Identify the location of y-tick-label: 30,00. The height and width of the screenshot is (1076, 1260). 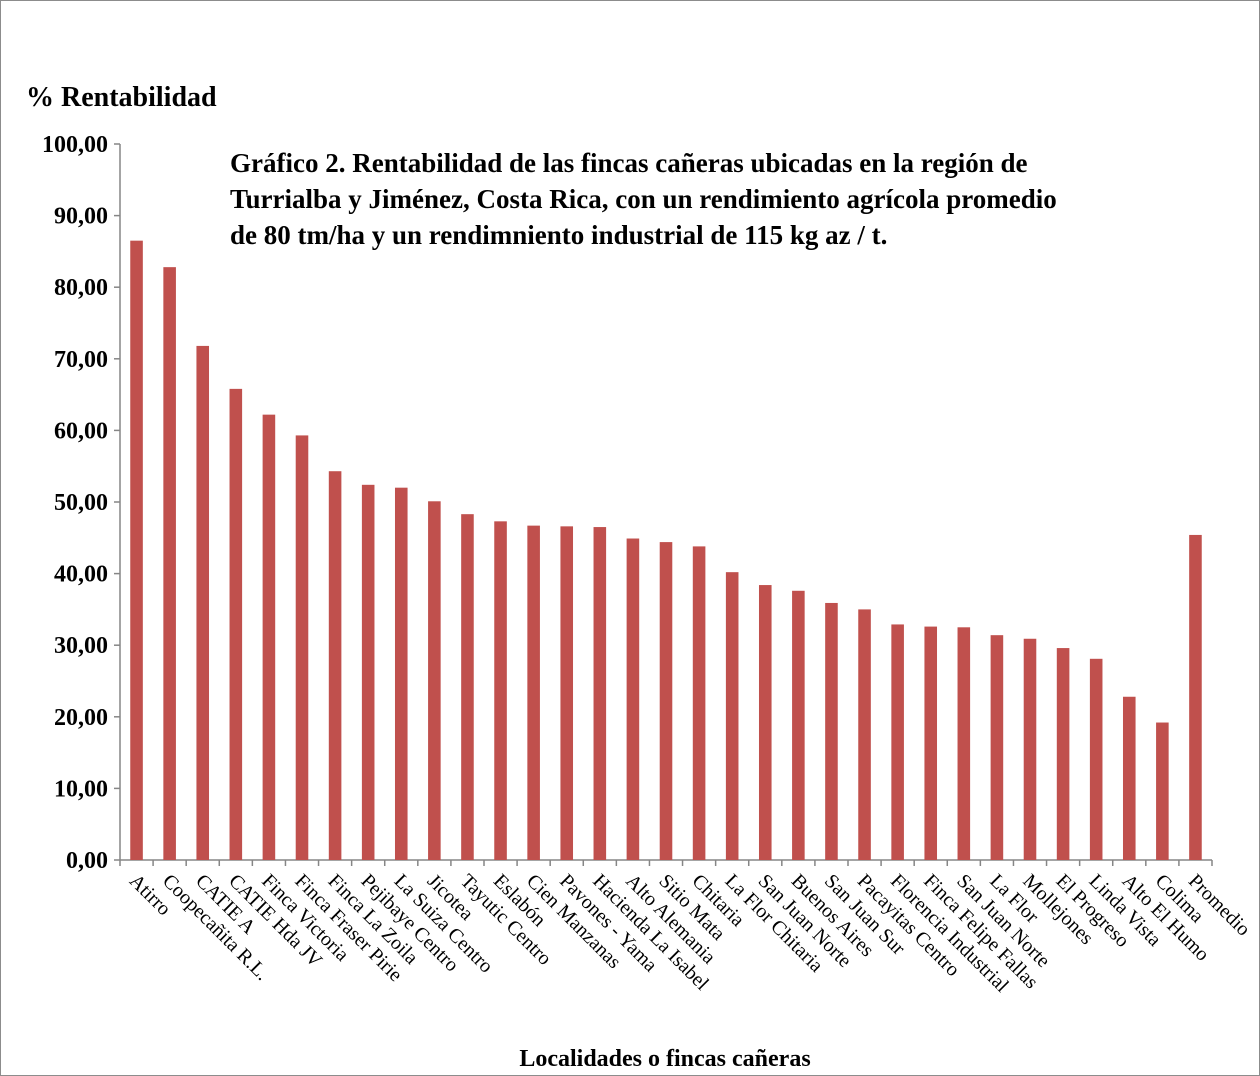
(81, 646).